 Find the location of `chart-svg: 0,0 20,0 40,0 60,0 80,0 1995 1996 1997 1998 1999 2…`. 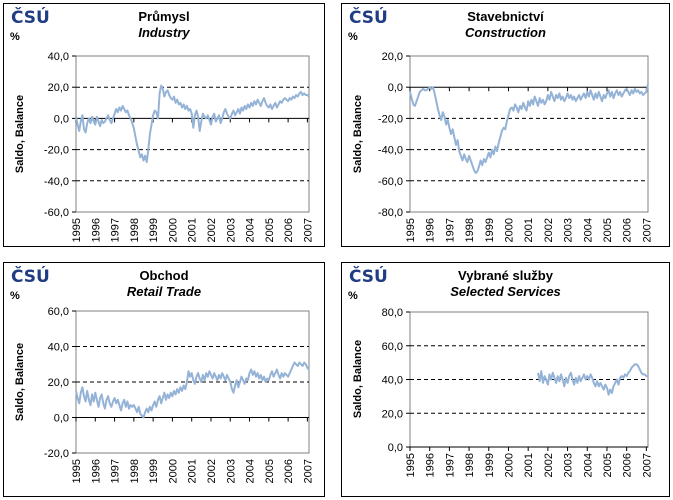

chart-svg: 0,0 20,0 40,0 60,0 80,0 1995 1996 1997 1998 1999 2… is located at coordinates (518, 392).